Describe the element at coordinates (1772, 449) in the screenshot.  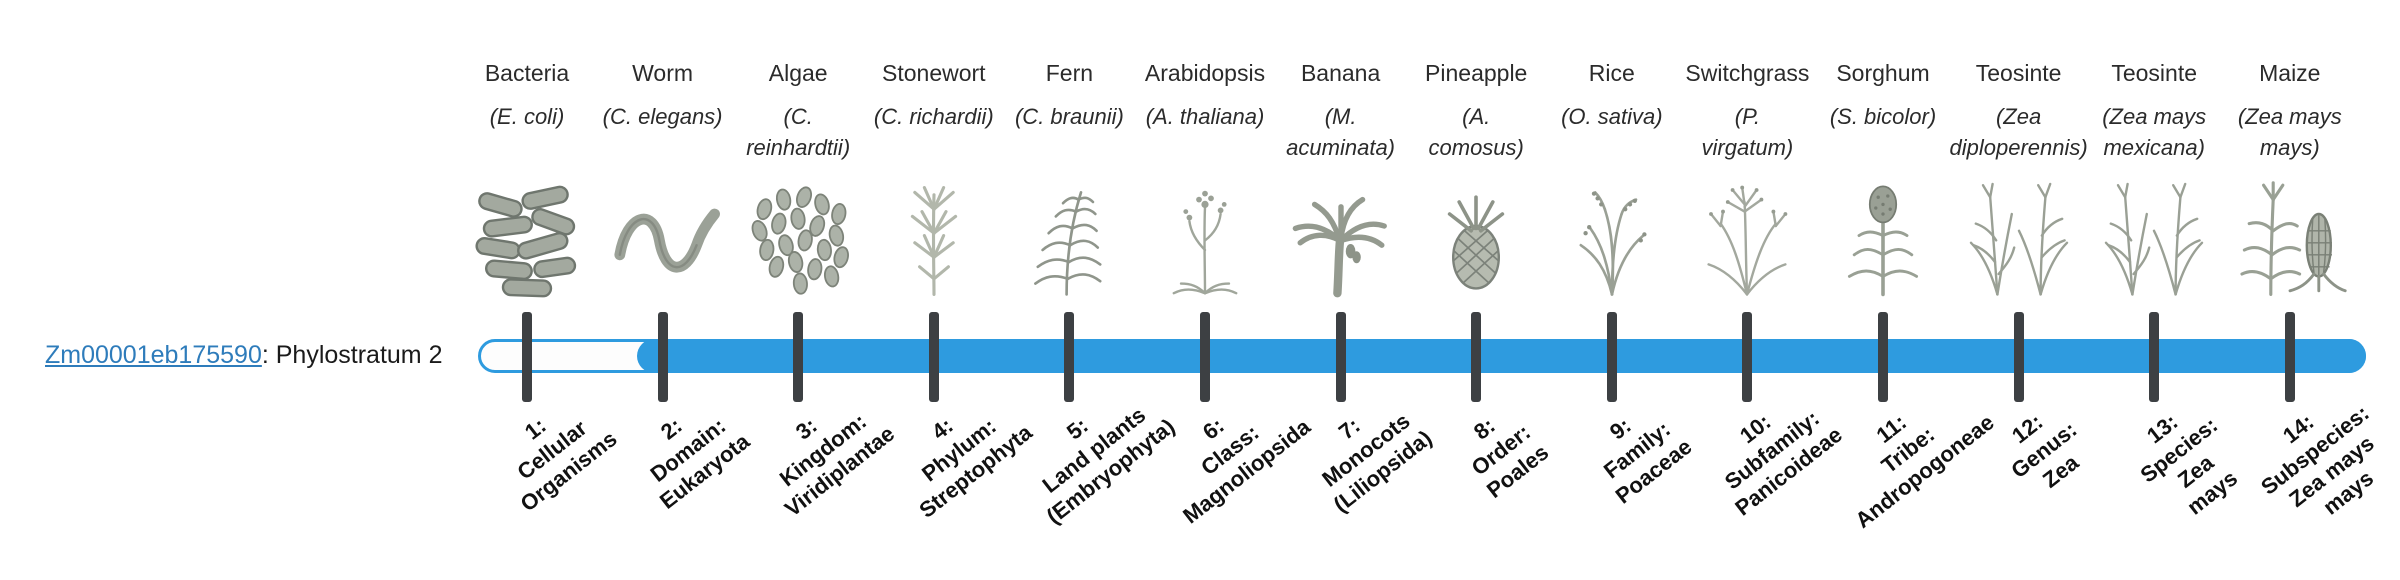
I see `phylostratum-label-10: 10: Subfamily: Panicoideae` at that location.